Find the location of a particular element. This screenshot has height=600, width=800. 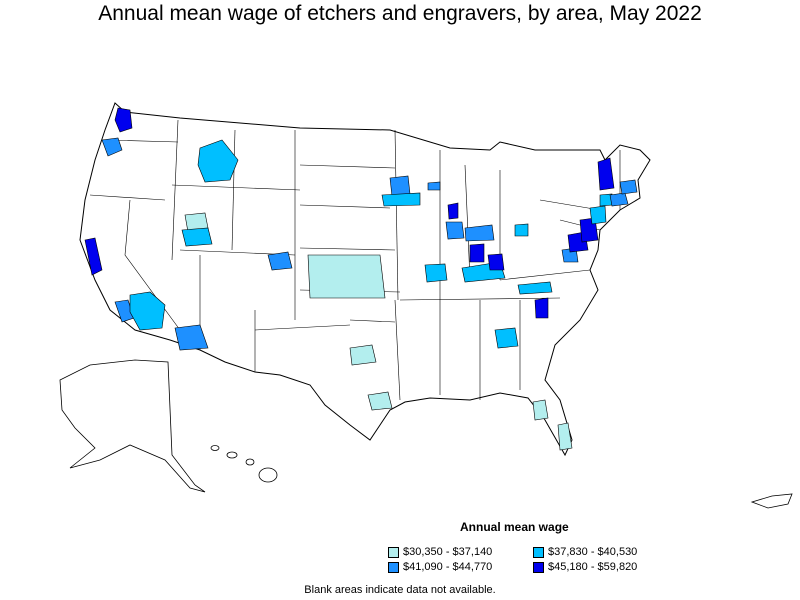

area-houston is located at coordinates (380, 401).